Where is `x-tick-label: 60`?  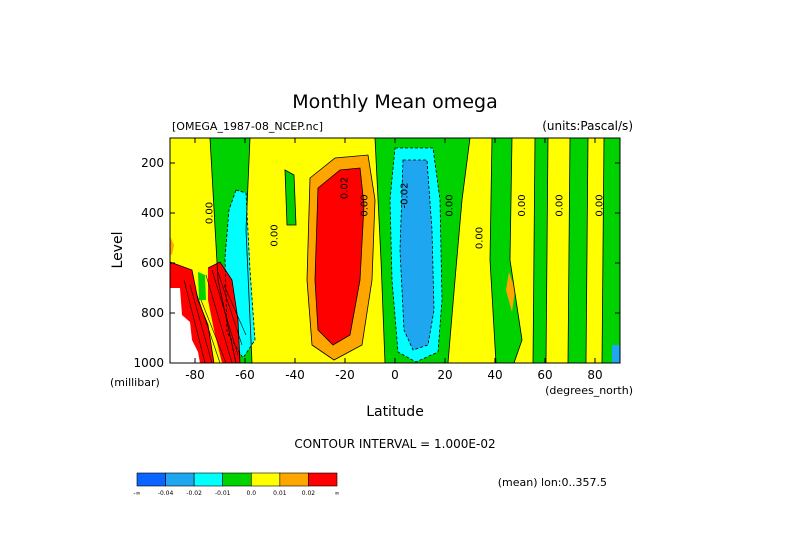 x-tick-label: 60 is located at coordinates (544, 375).